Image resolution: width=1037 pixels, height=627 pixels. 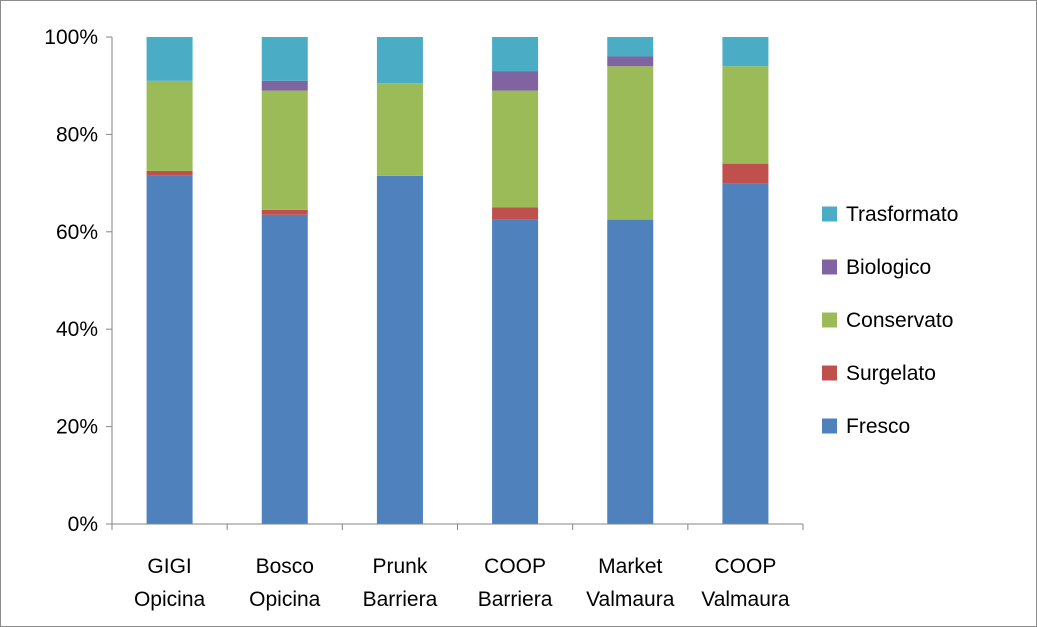 I want to click on x-tick-label: Prunk, so click(x=399, y=566).